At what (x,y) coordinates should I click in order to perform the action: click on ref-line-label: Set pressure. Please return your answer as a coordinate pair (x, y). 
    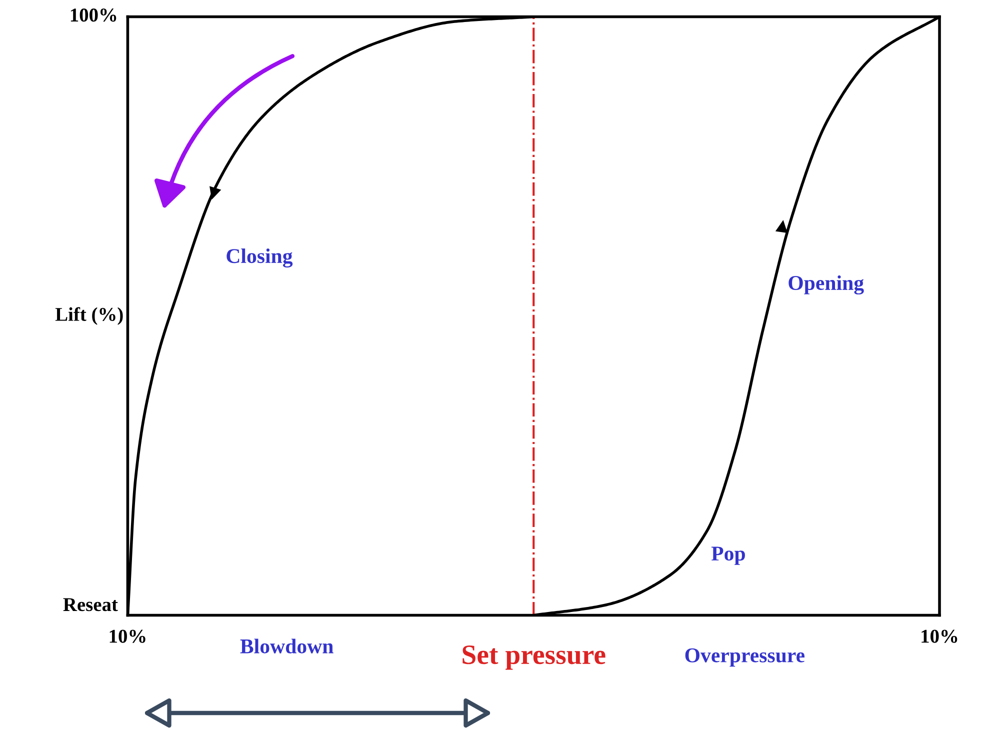
    Looking at the image, I should click on (534, 657).